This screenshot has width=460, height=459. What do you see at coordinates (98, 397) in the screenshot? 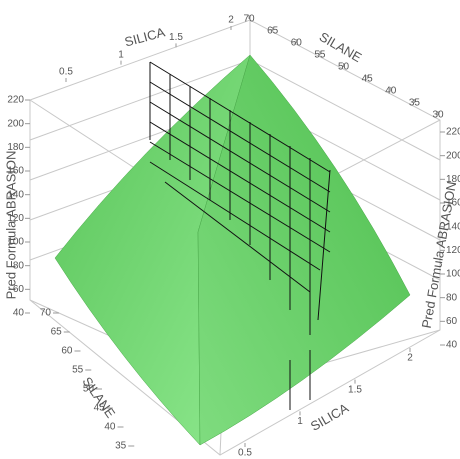
I see `axis-title: SILANE` at bounding box center [98, 397].